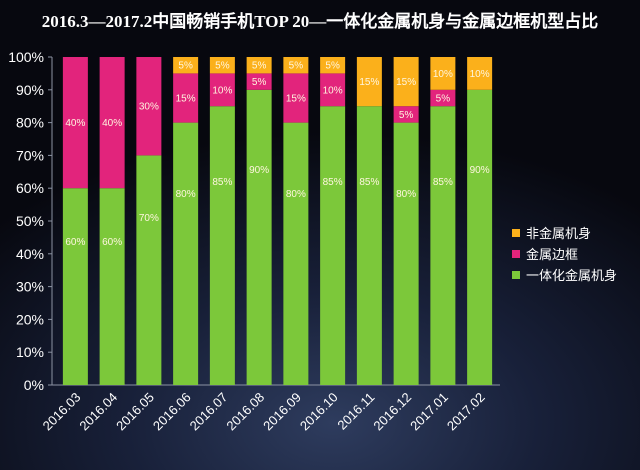 Image resolution: width=640 pixels, height=470 pixels. What do you see at coordinates (30, 123) in the screenshot?
I see `y-tick-label: 80%` at bounding box center [30, 123].